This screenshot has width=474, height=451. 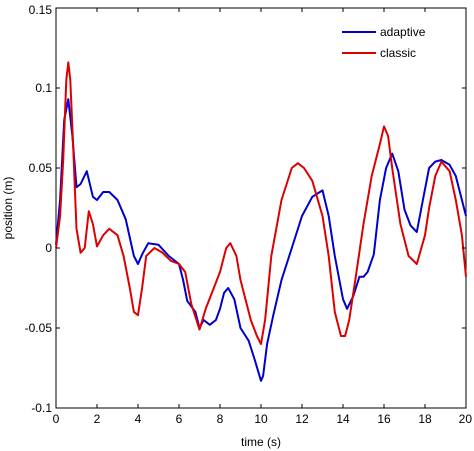 I want to click on y-tick-label: 0.05, so click(x=41, y=168).